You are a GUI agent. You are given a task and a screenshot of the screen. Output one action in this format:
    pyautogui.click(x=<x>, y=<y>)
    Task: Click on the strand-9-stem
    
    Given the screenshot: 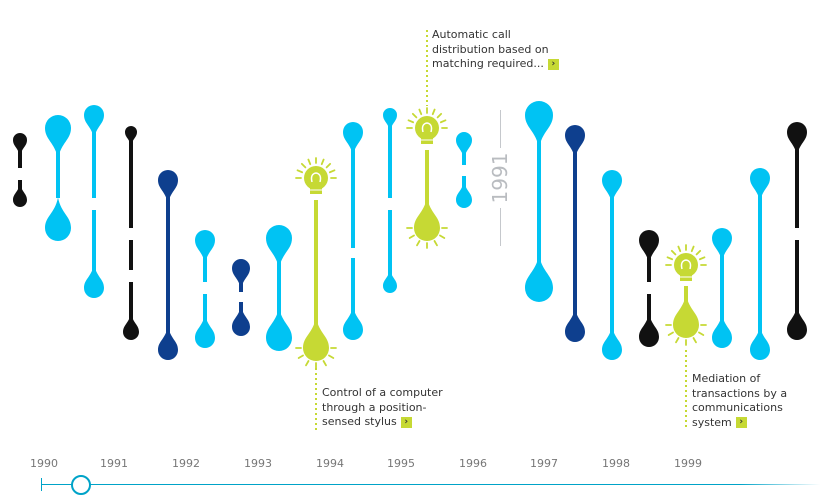 What is the action you would take?
    pyautogui.click(x=390, y=243)
    